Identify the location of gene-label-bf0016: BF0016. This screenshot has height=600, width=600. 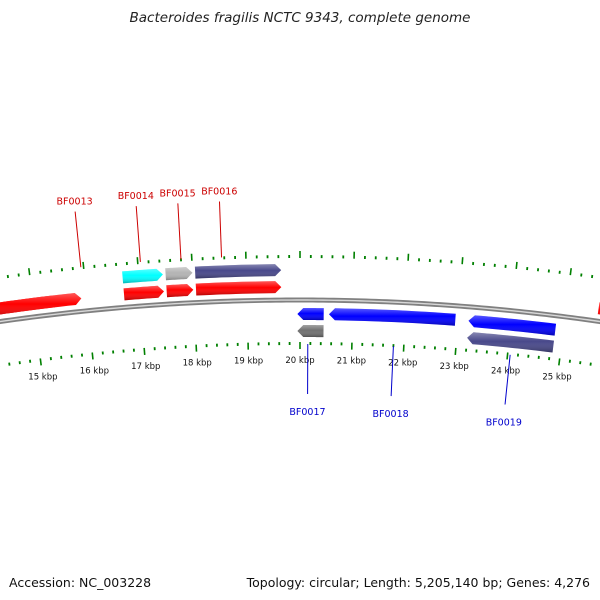
(219, 192).